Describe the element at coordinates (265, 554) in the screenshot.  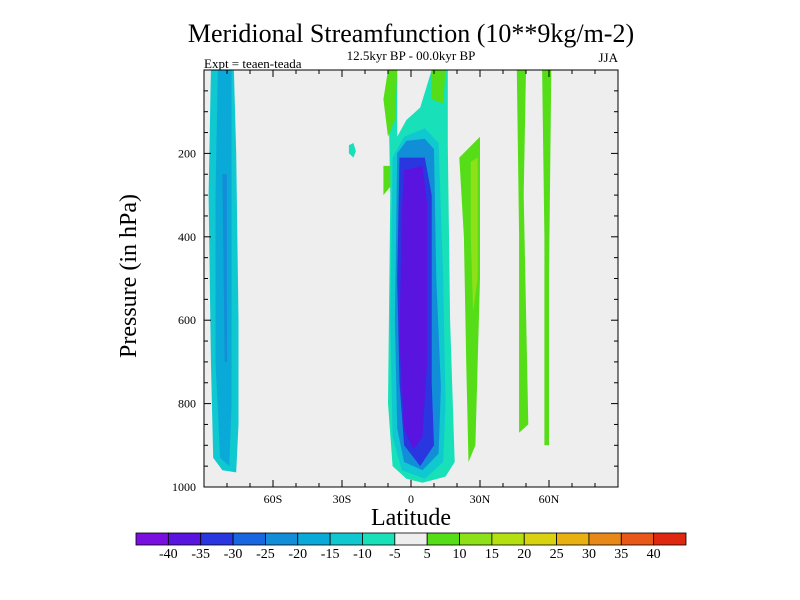
I see `colorbar-label: -25` at that location.